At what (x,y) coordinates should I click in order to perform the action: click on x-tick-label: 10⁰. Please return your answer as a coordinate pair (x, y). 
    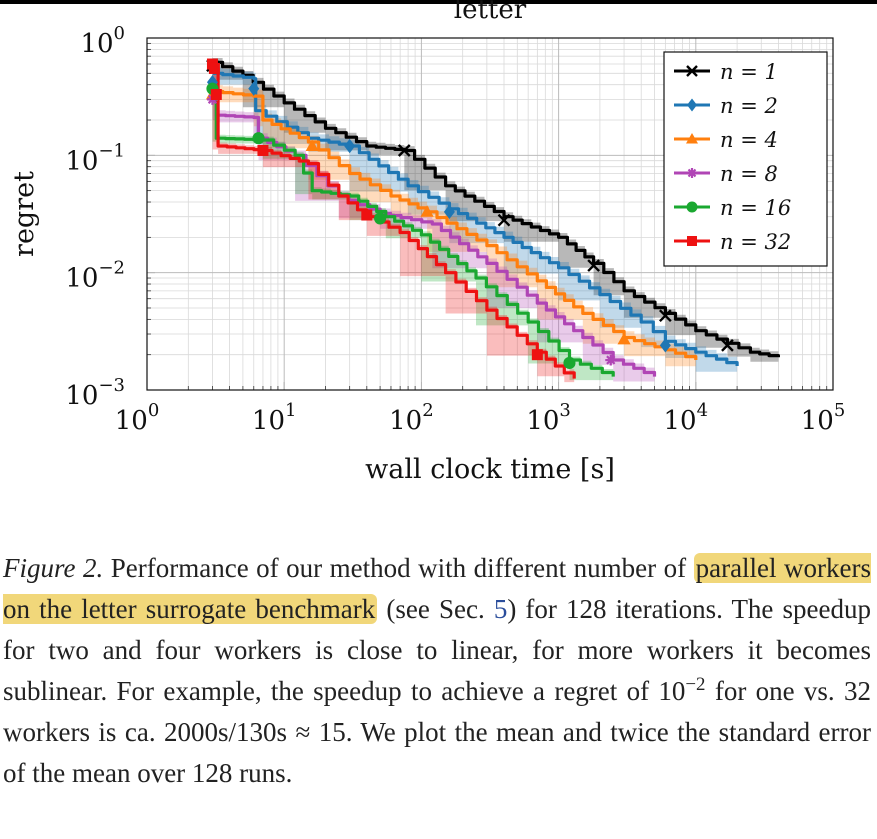
    Looking at the image, I should click on (137, 418).